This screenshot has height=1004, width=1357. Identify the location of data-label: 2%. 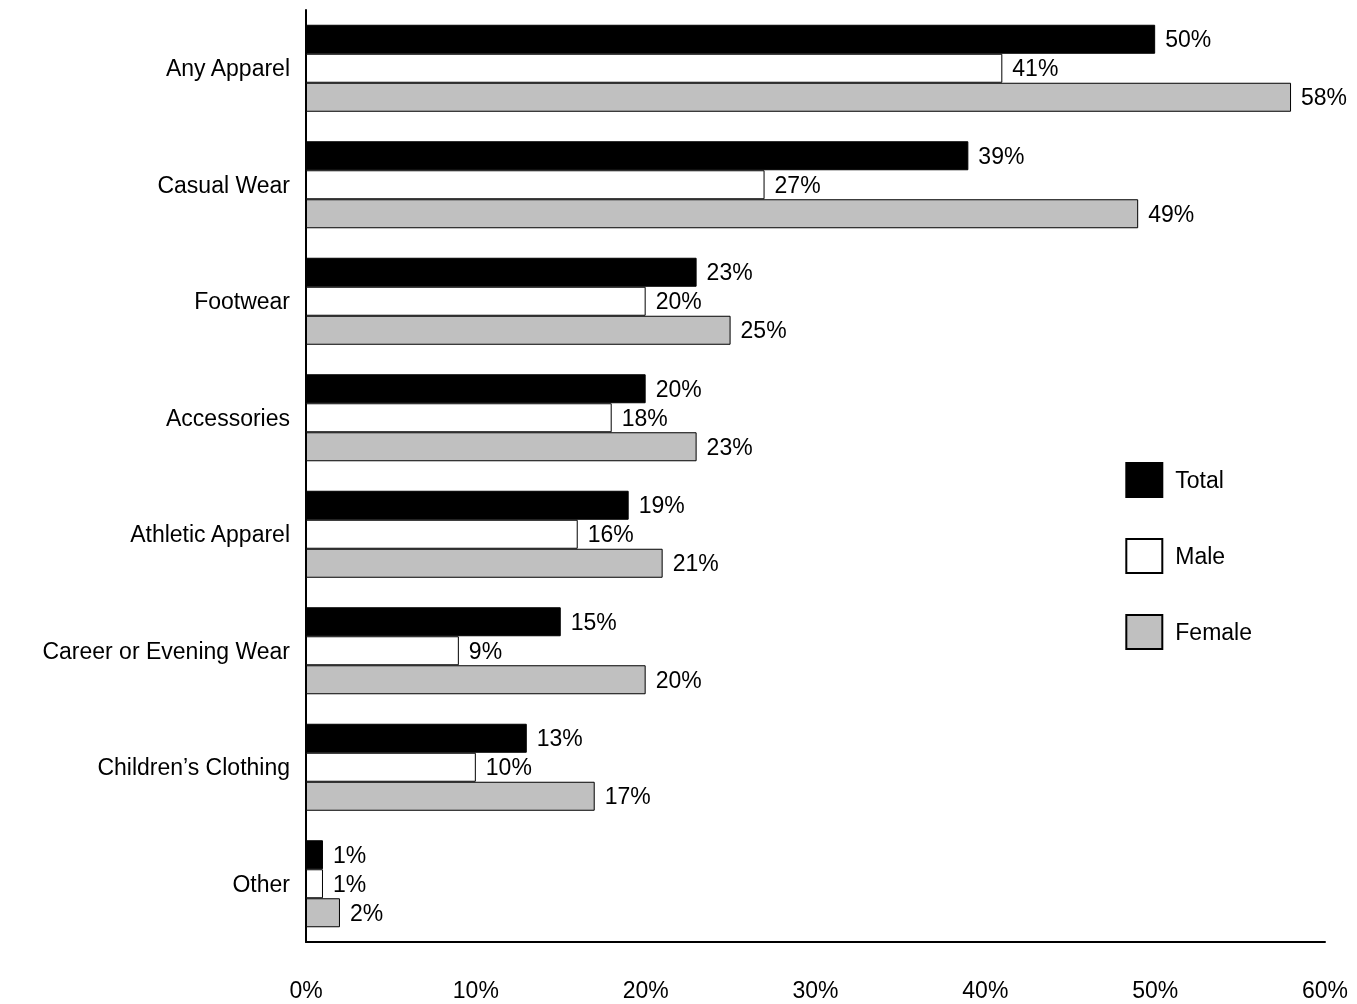
(366, 912).